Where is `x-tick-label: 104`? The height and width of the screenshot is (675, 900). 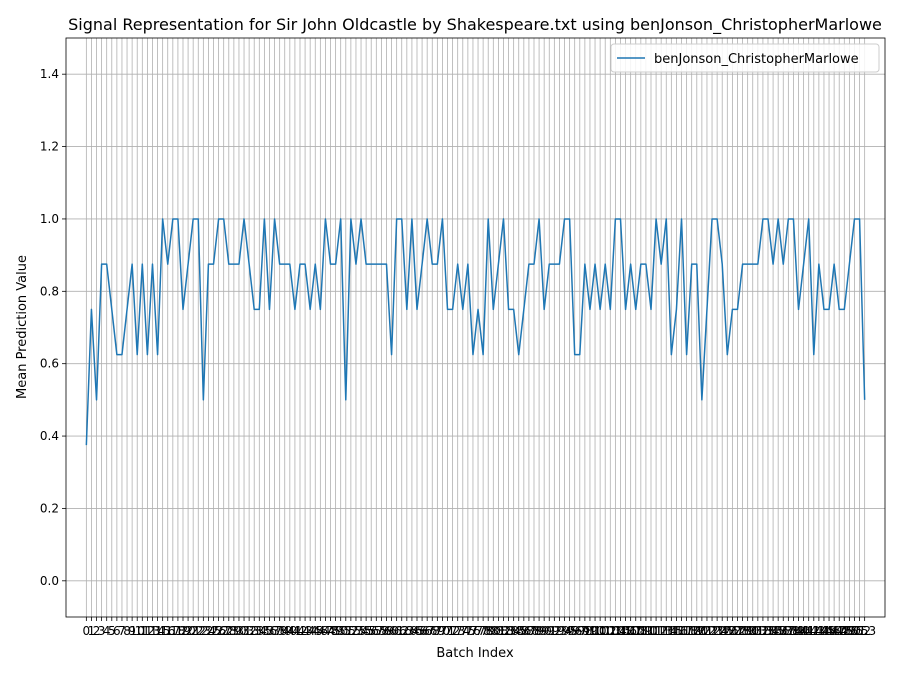
x-tick-label: 104 is located at coordinates (615, 631).